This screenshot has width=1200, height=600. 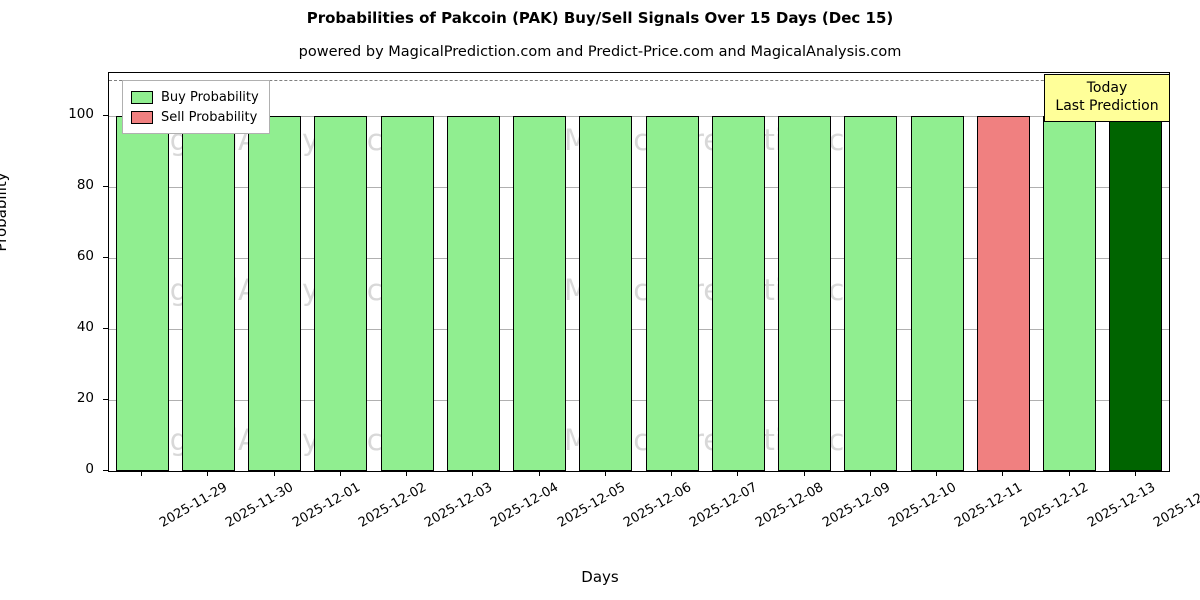 I want to click on x-tick-label: 2025-12-13, so click(x=1121, y=505).